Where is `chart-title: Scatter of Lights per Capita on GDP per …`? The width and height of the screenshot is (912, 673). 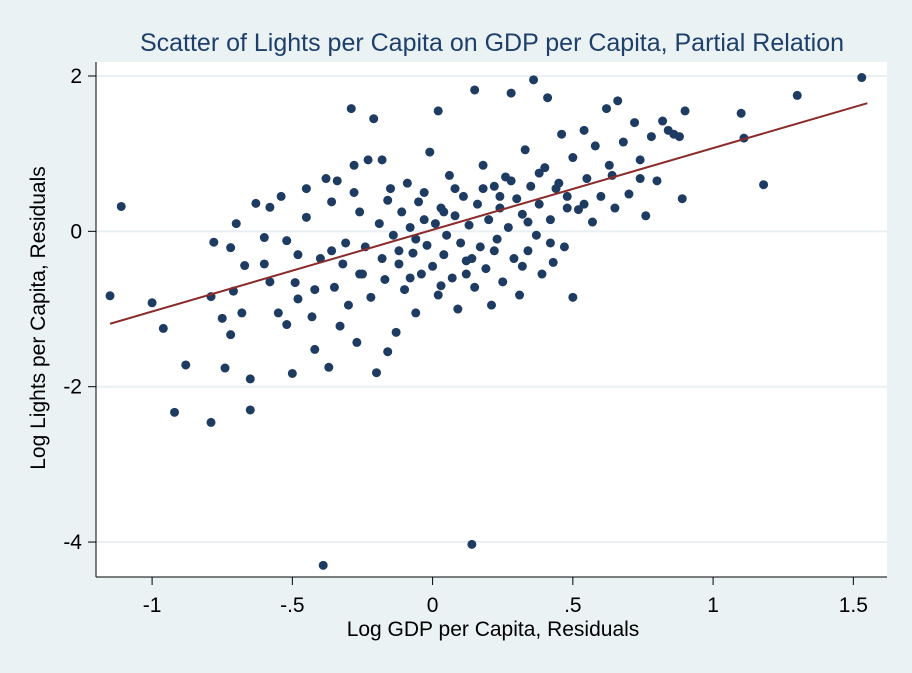 chart-title: Scatter of Lights per Capita on GDP per … is located at coordinates (492, 43).